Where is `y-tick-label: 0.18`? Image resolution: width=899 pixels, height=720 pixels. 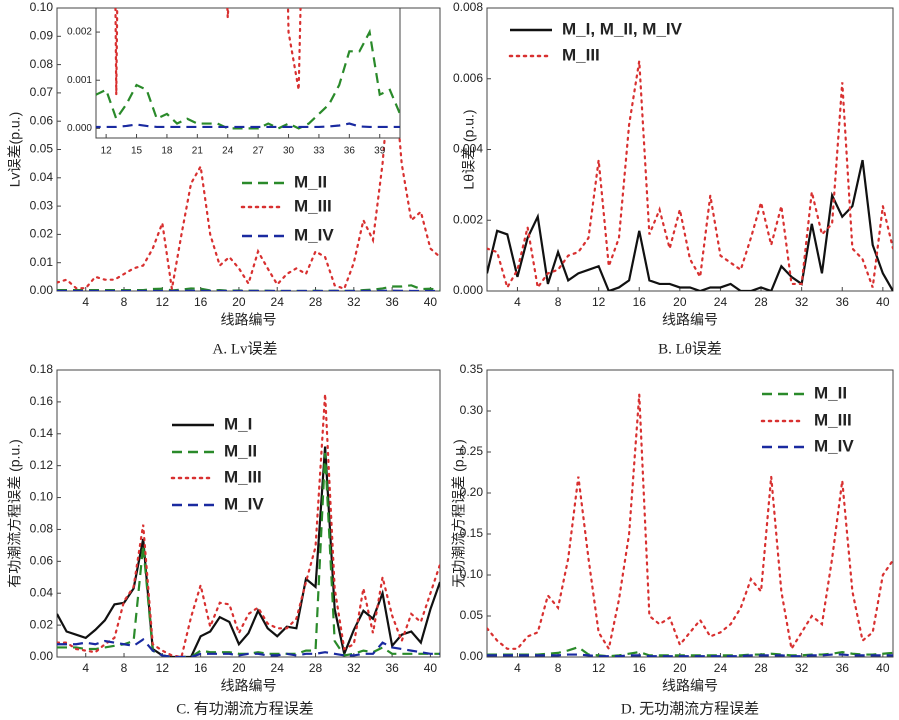
y-tick-label: 0.18 is located at coordinates (42, 369).